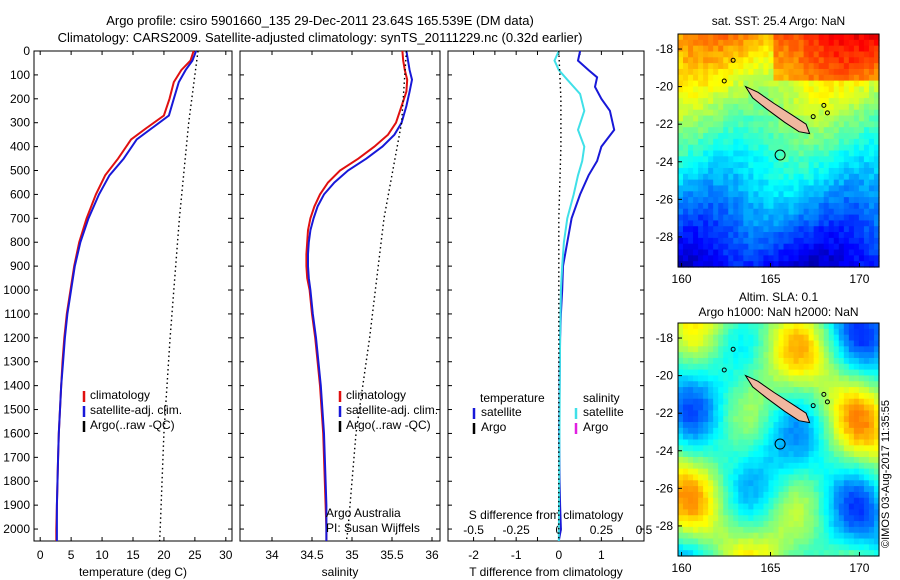  What do you see at coordinates (665, 49) in the screenshot?
I see `map-ytick-label: -18` at bounding box center [665, 49].